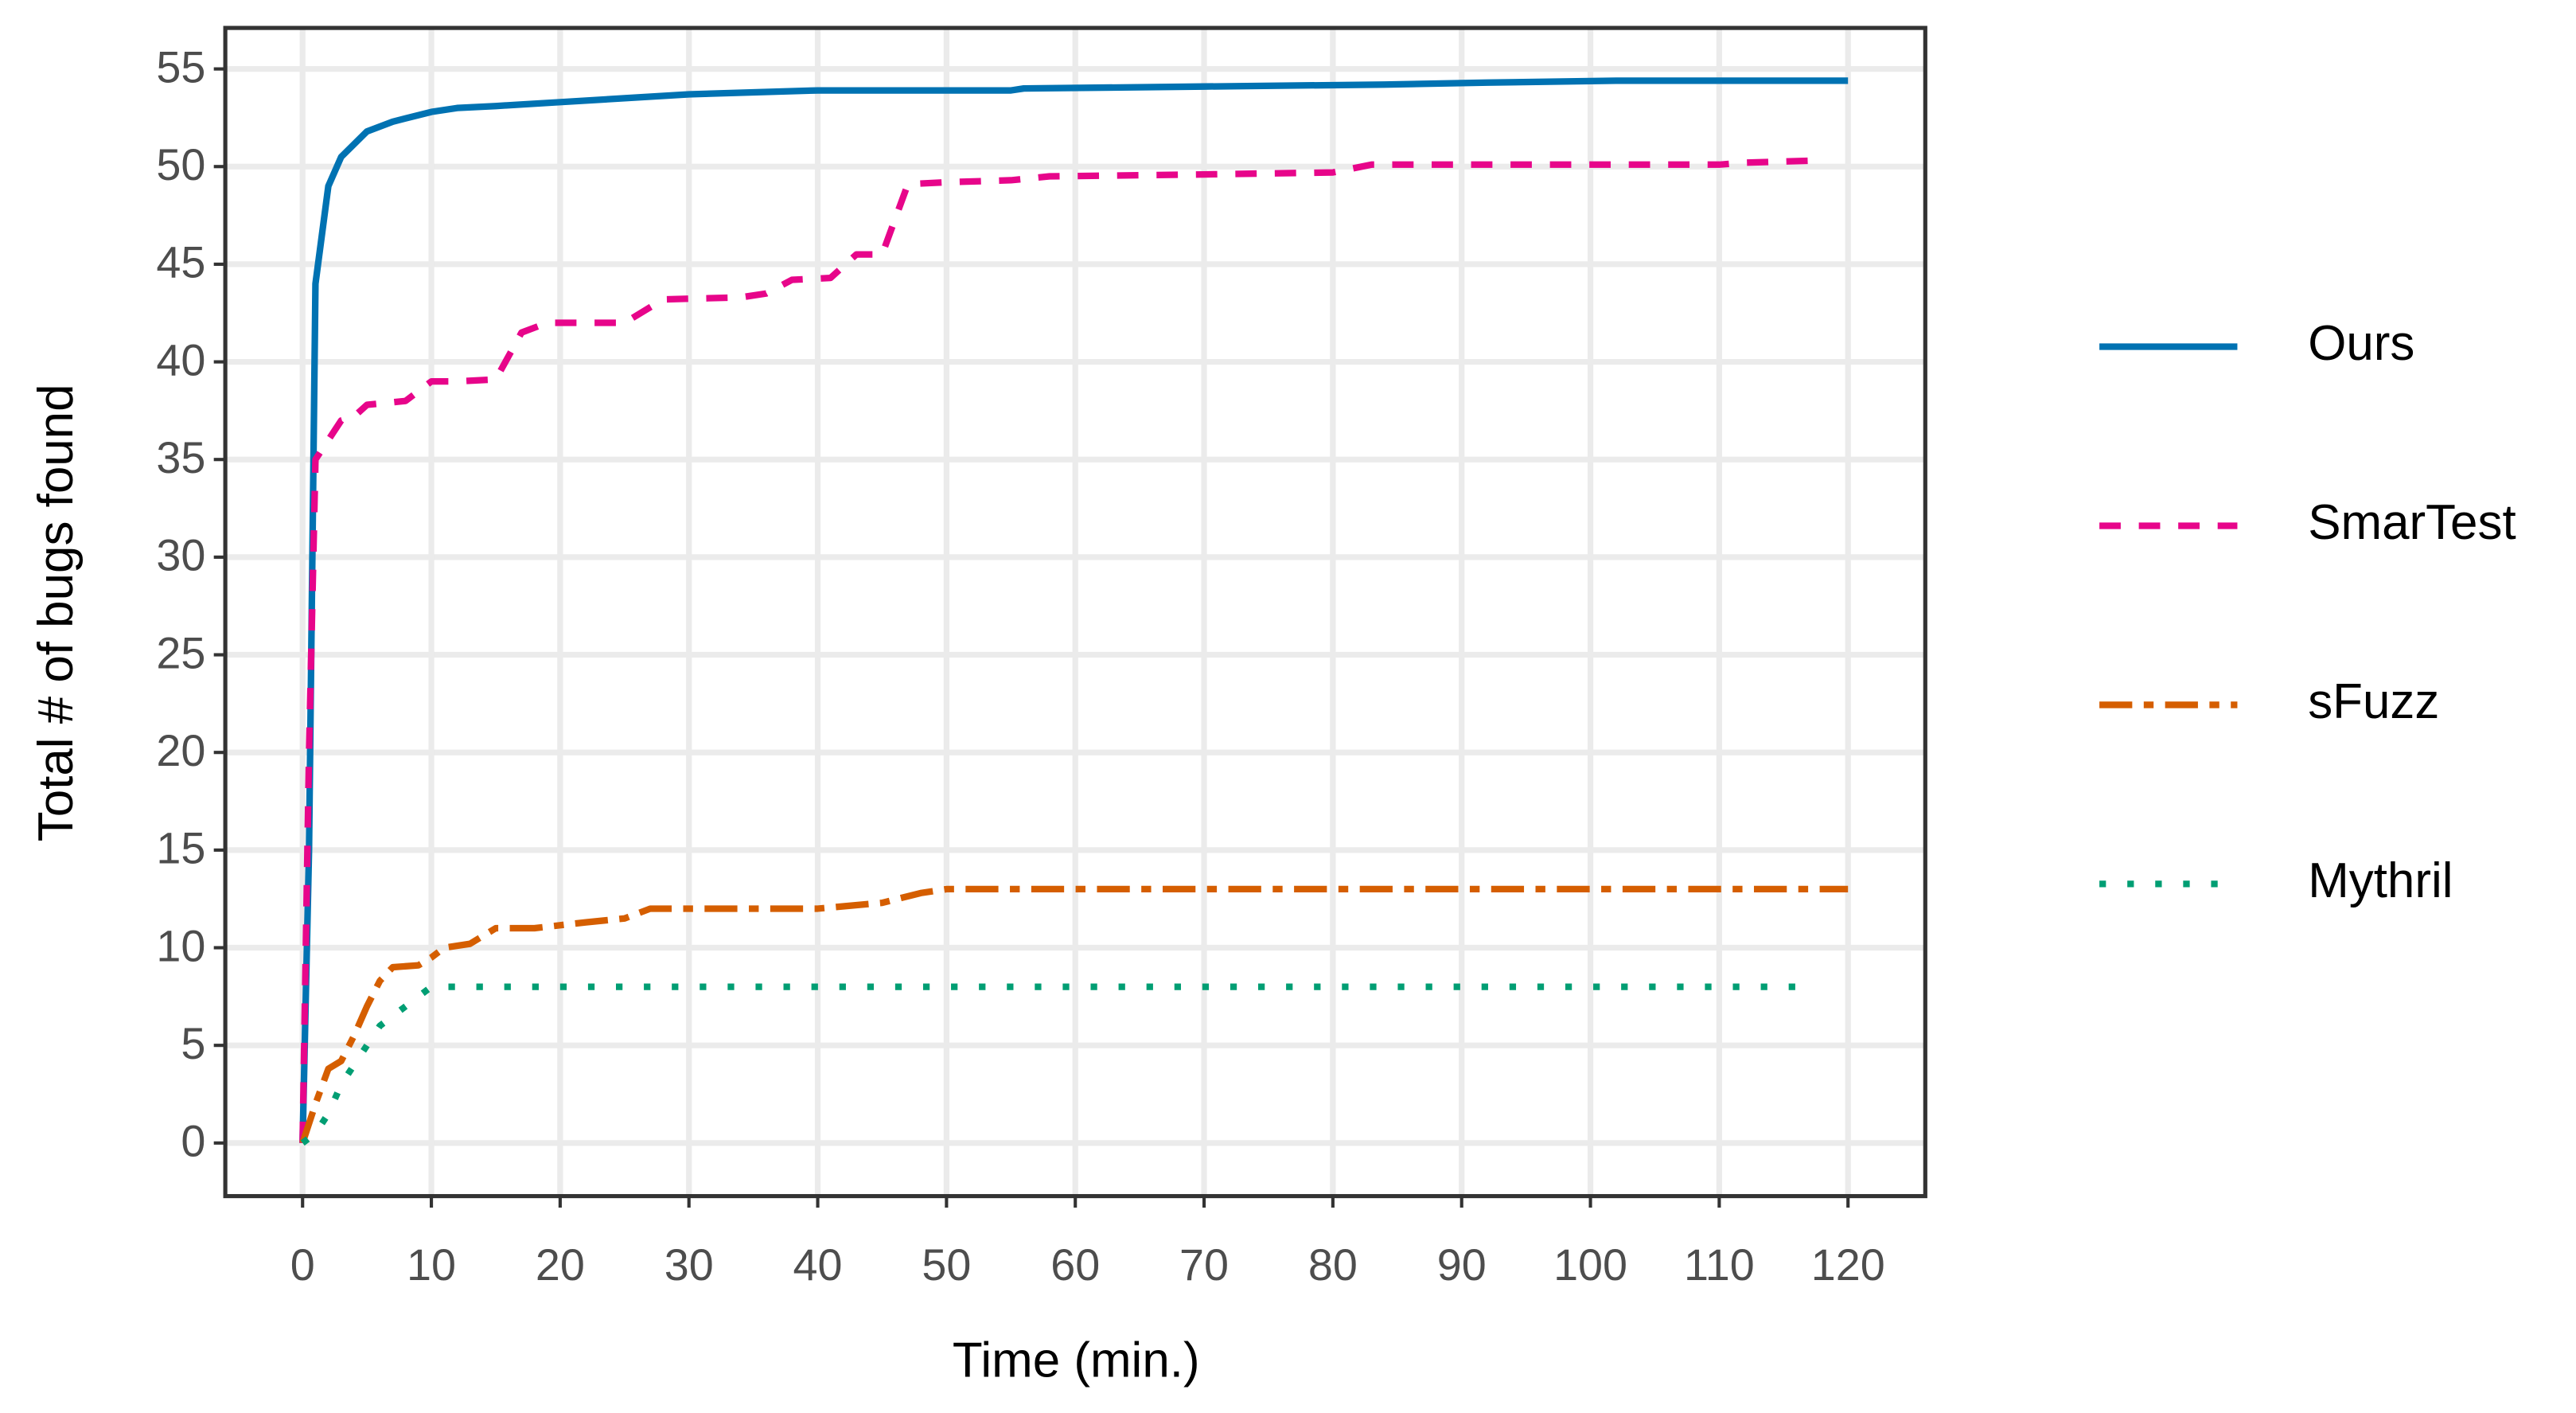  I want to click on y-tick-label: 20, so click(180, 751).